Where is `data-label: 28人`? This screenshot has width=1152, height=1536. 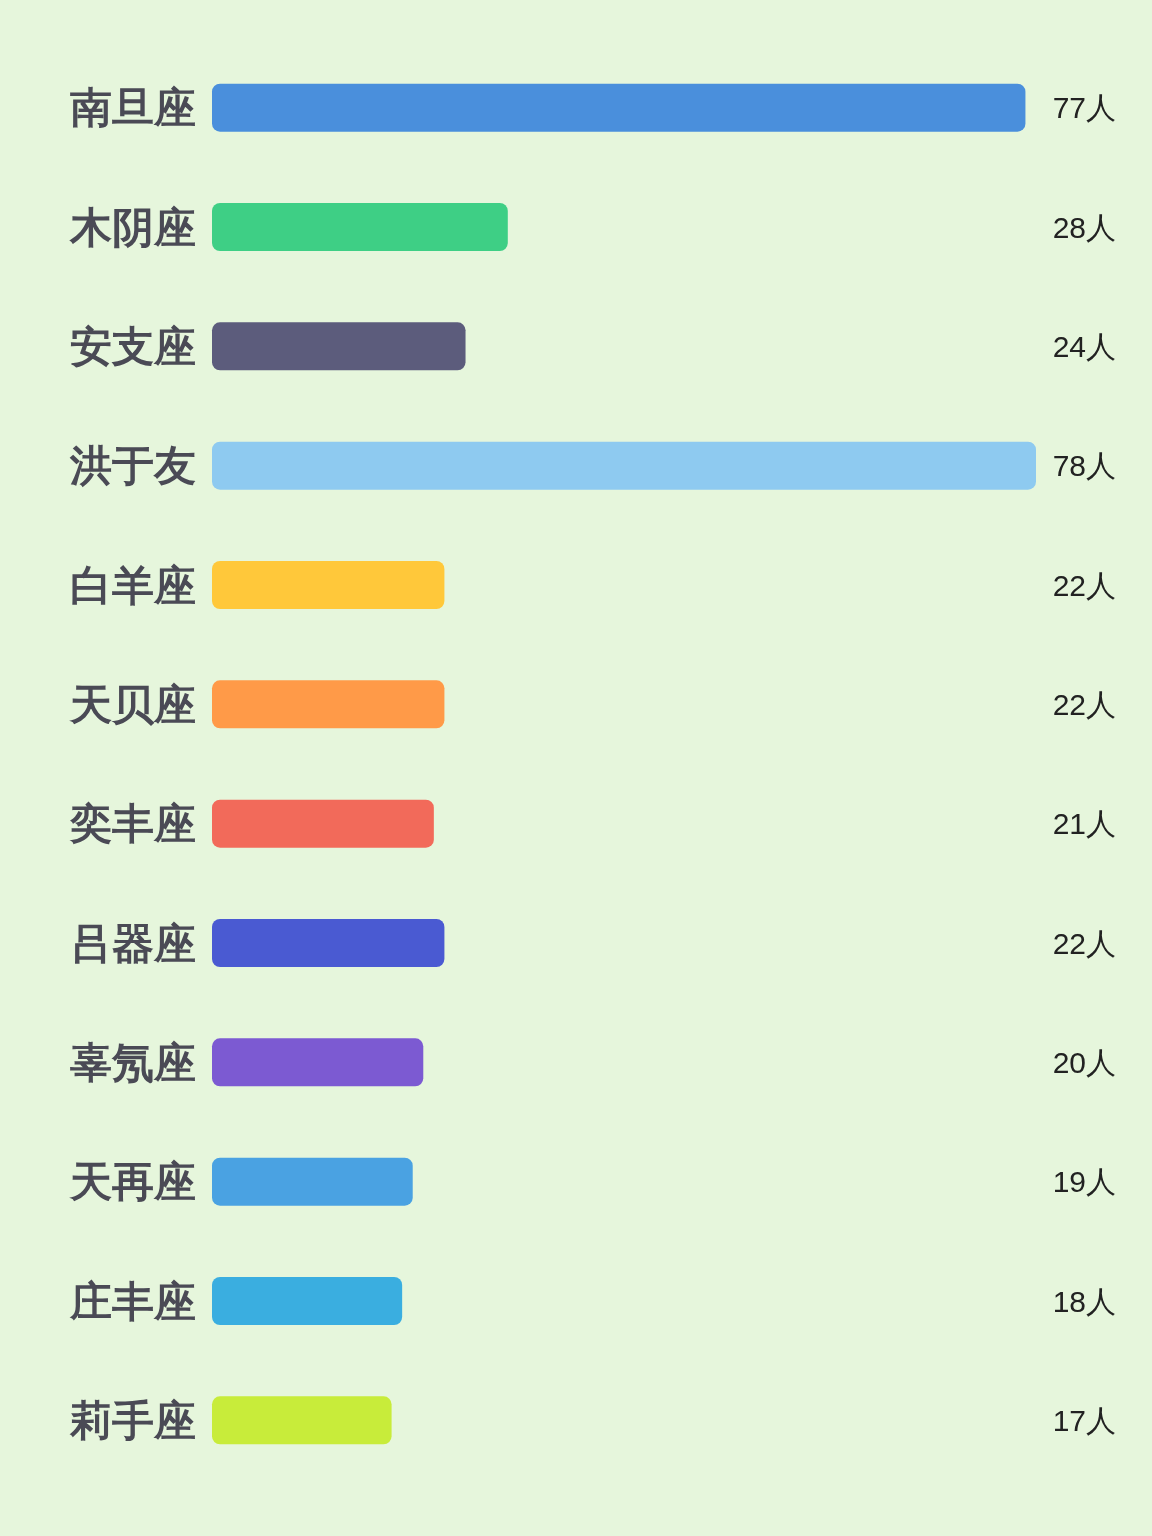 data-label: 28人 is located at coordinates (1084, 227).